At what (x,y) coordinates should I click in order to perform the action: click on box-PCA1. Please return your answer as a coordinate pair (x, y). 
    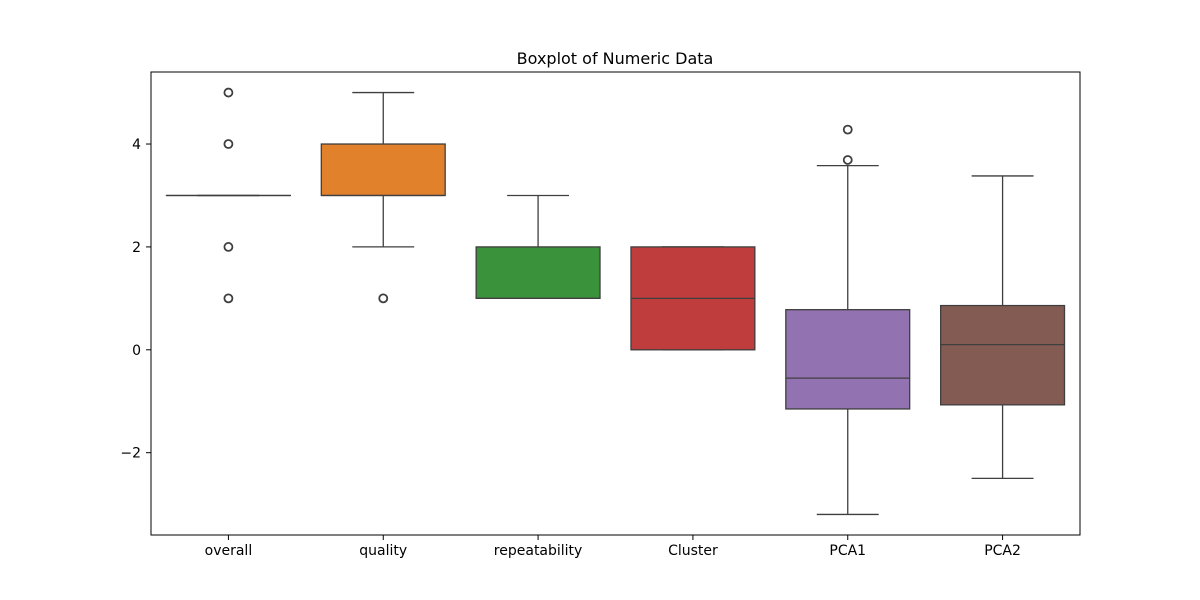
    Looking at the image, I should click on (848, 359).